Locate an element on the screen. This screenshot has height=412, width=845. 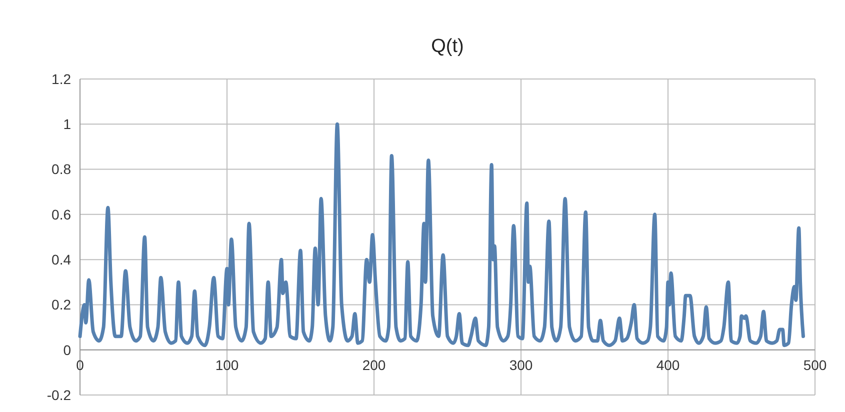
y-tick-label: -0.2 is located at coordinates (59, 394).